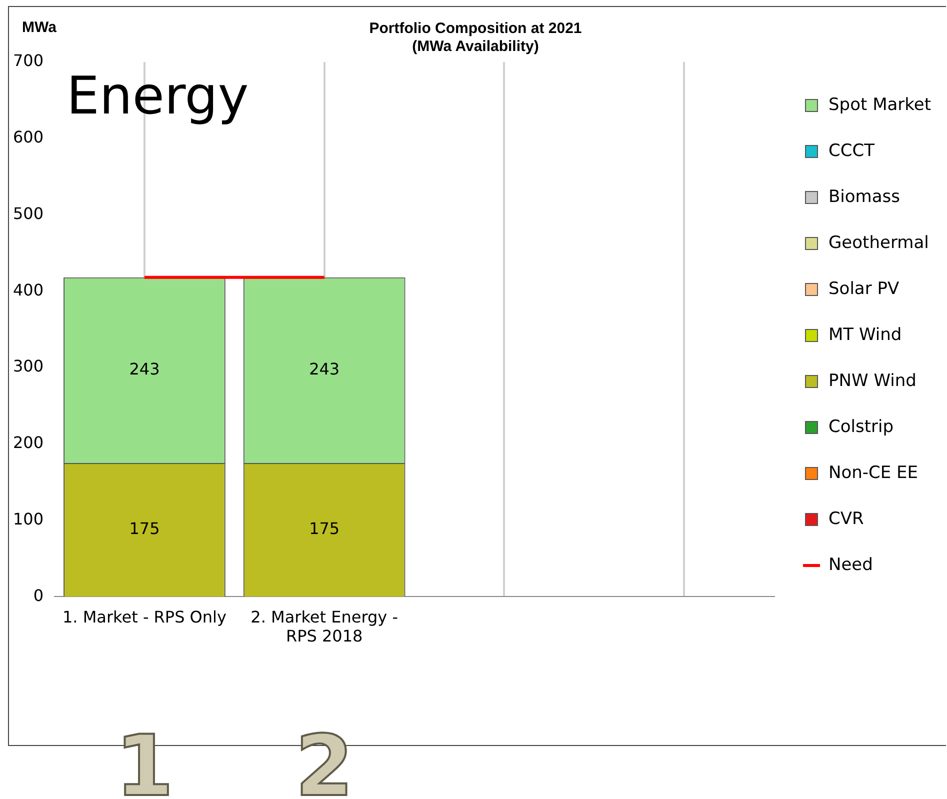 This screenshot has width=947, height=799. Describe the element at coordinates (144, 616) in the screenshot. I see `x-tick-label: 1. Market - RPS Only` at that location.